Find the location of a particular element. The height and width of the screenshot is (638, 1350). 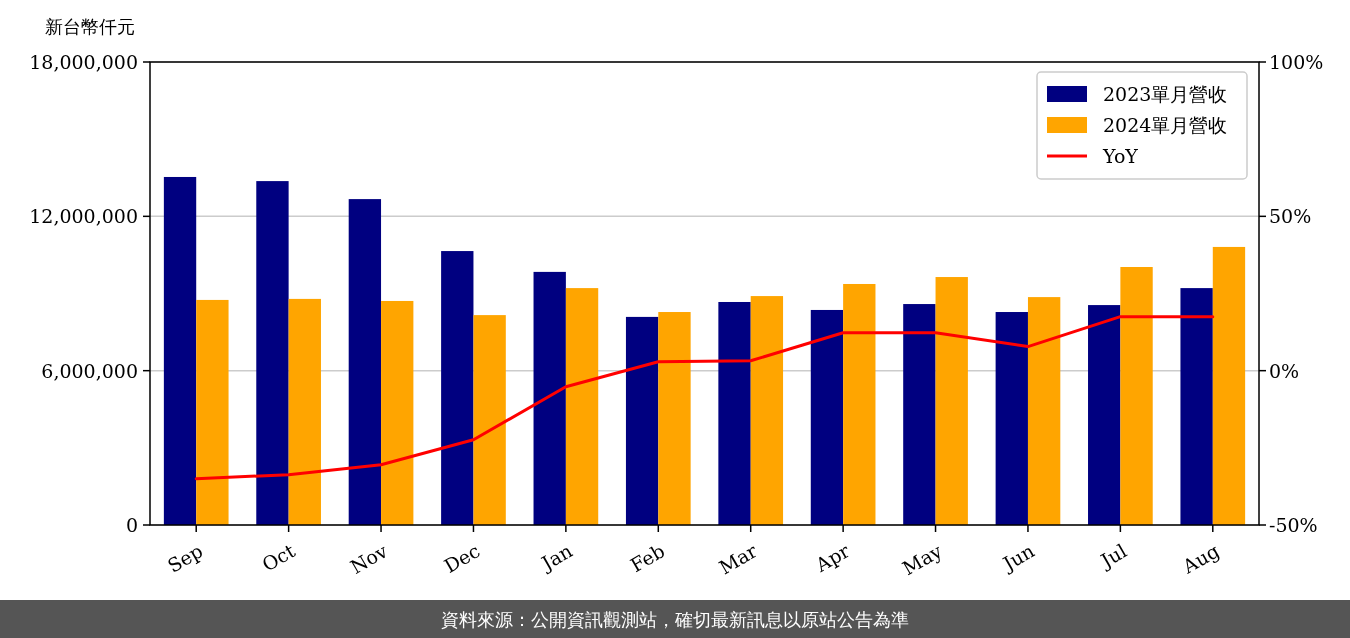

y-tick-label: 18,000,000 is located at coordinates (83, 62).